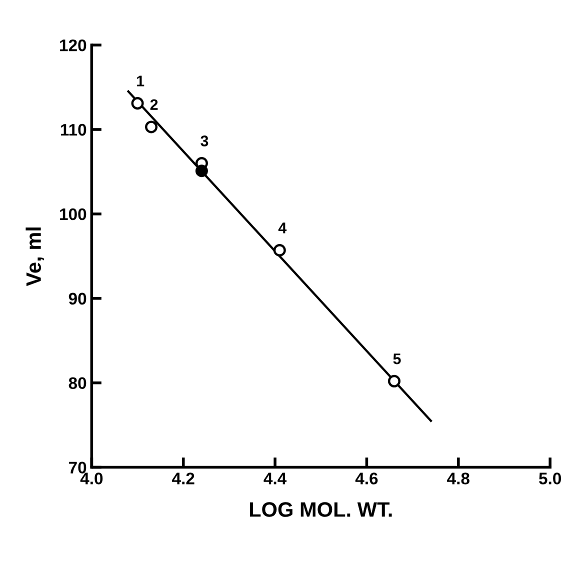 This screenshot has width=573, height=563. What do you see at coordinates (458, 478) in the screenshot?
I see `x-tick-label: 4.8` at bounding box center [458, 478].